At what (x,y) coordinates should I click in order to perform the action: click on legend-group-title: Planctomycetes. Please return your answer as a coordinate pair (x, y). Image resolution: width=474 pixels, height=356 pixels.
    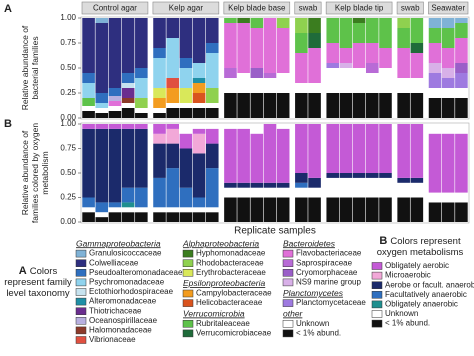
    Looking at the image, I should click on (313, 293).